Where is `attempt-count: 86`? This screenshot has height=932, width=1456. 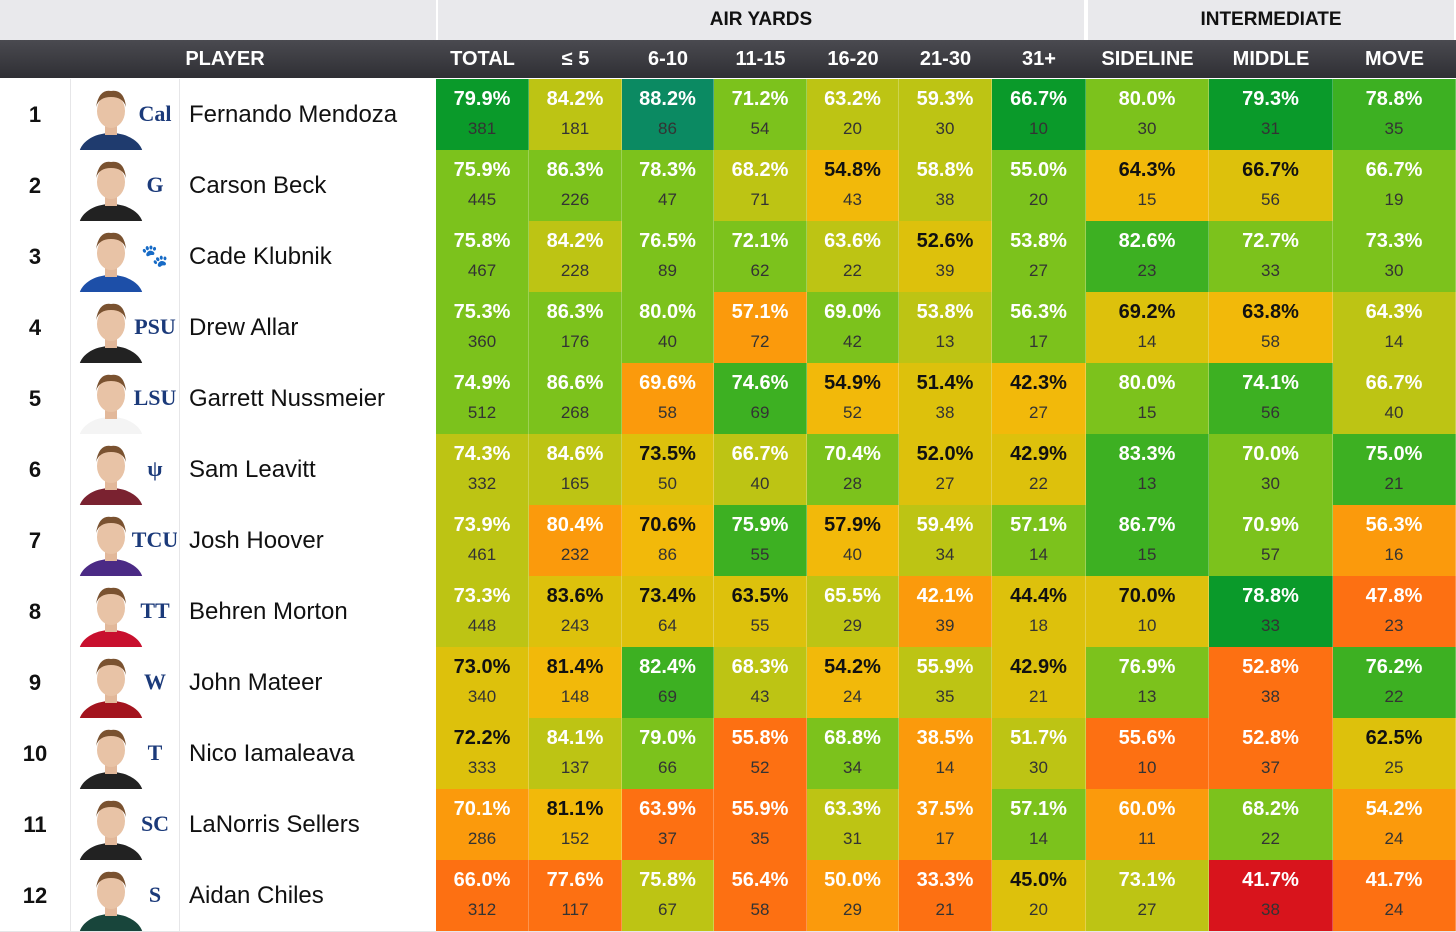 attempt-count: 86 is located at coordinates (667, 554).